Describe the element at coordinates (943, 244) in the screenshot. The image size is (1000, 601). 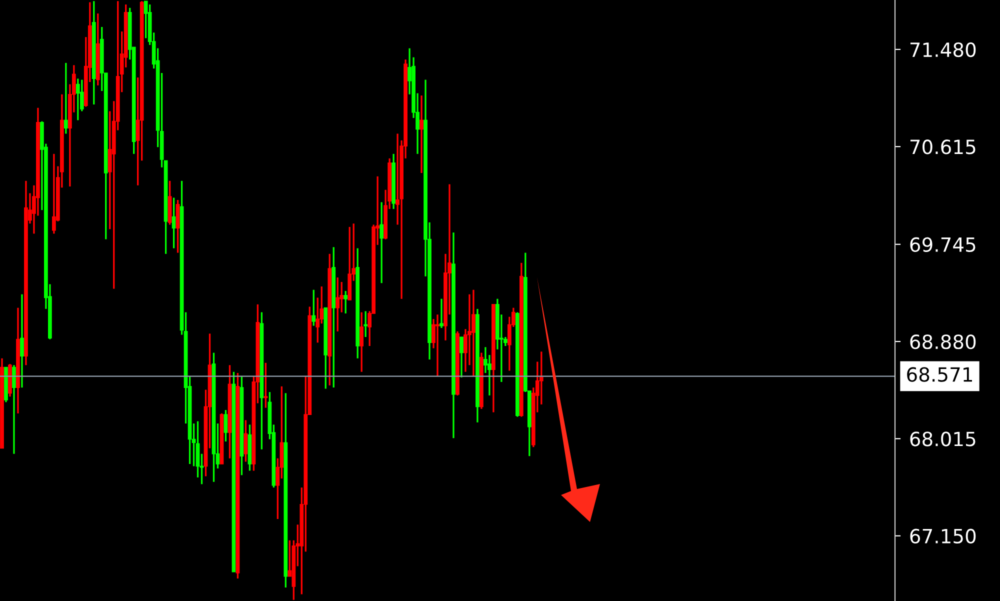
I see `y-tick-label: 69.745` at that location.